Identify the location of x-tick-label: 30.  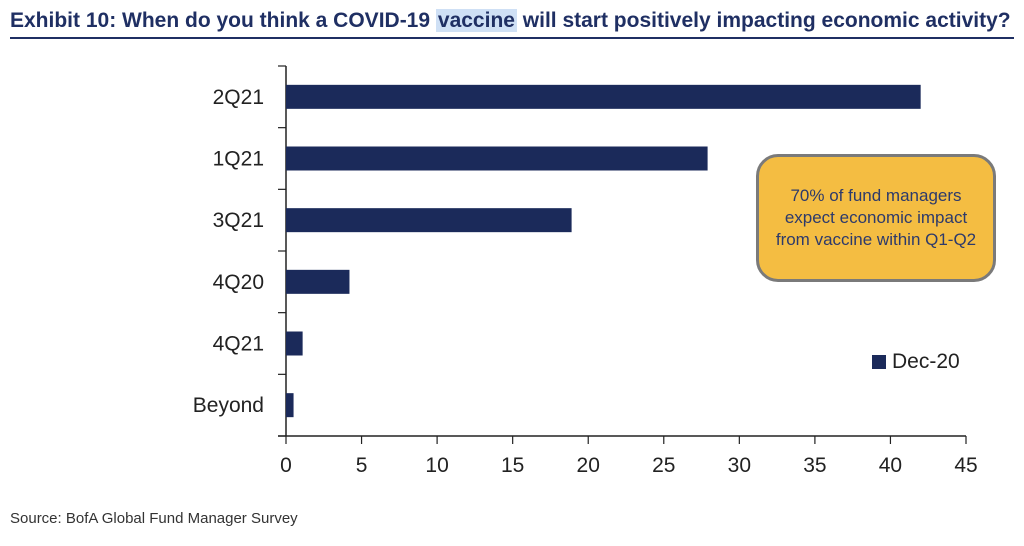
(739, 465).